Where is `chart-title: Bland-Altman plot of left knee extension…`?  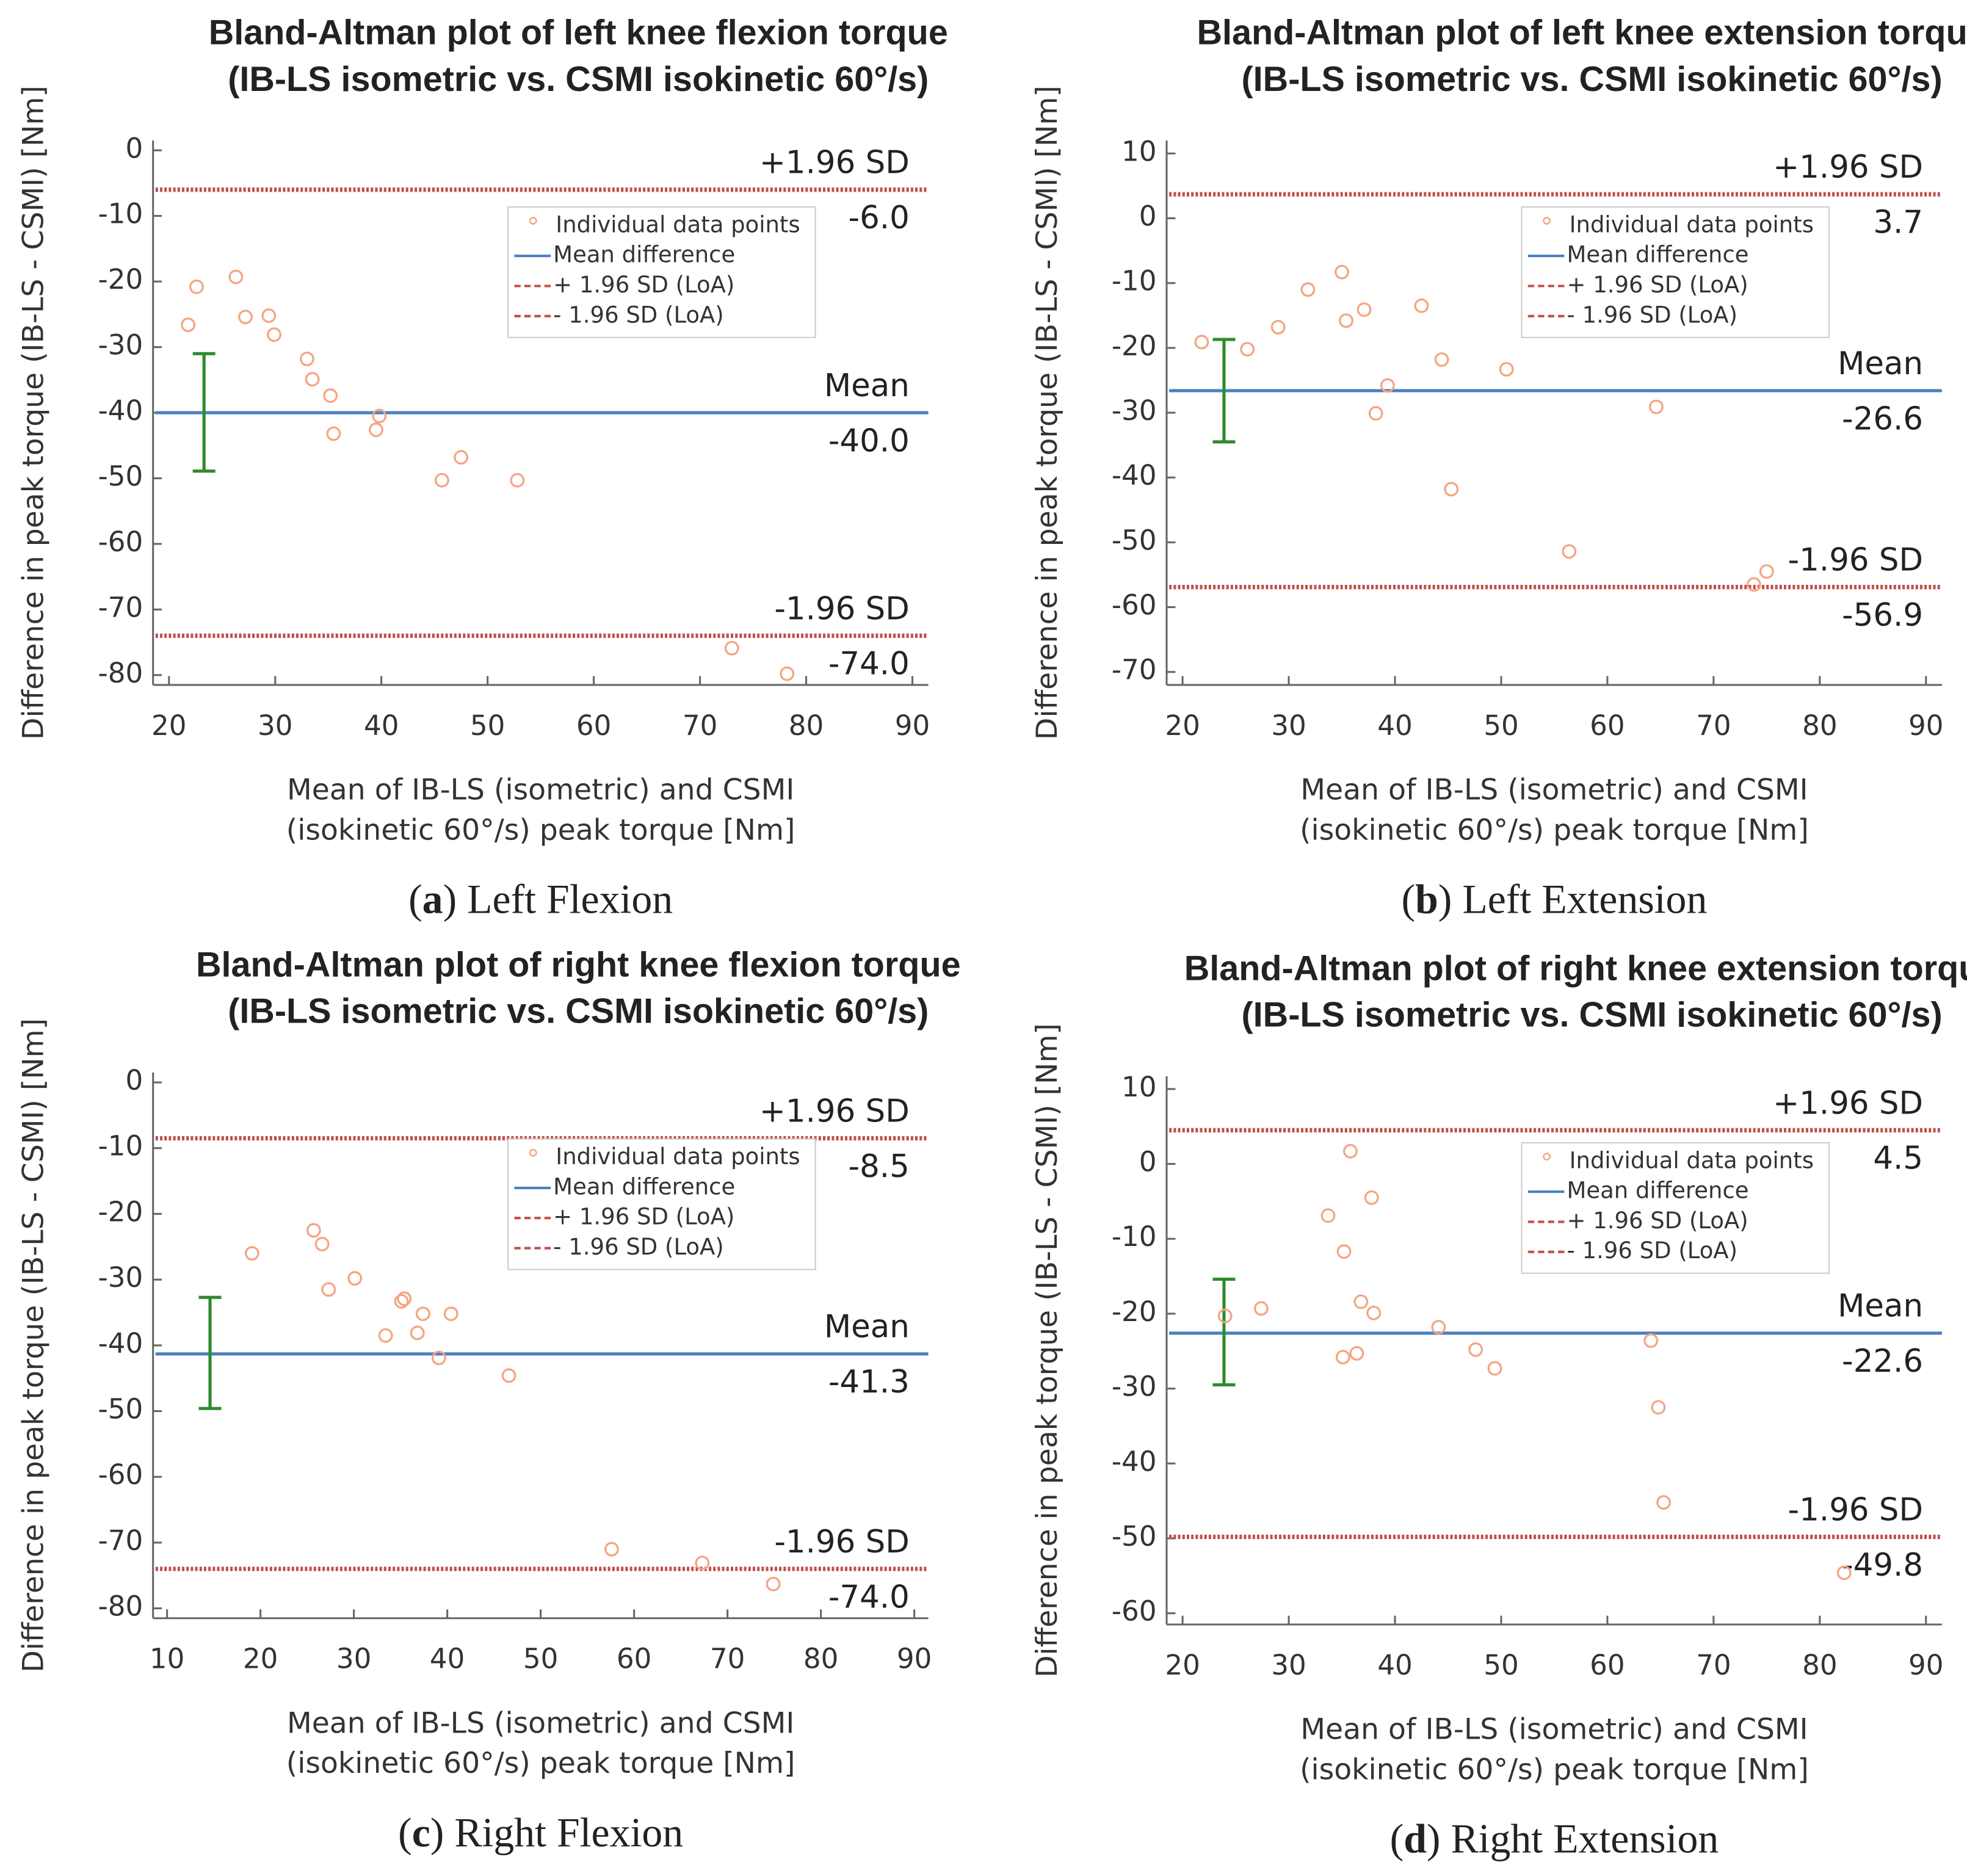 chart-title: Bland-Altman plot of left knee extension… is located at coordinates (1582, 33).